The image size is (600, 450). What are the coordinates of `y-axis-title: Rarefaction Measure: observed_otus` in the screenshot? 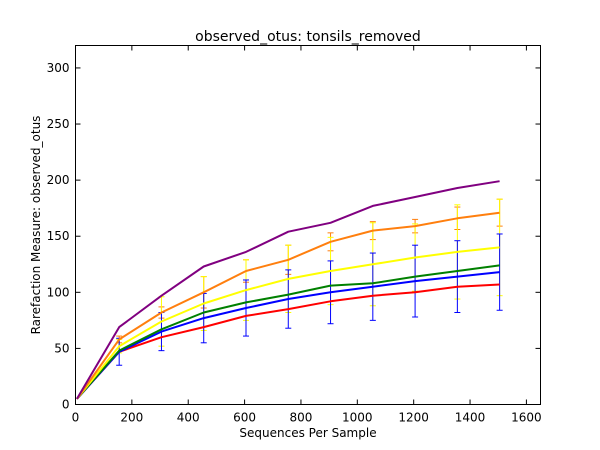 It's located at (36, 225).